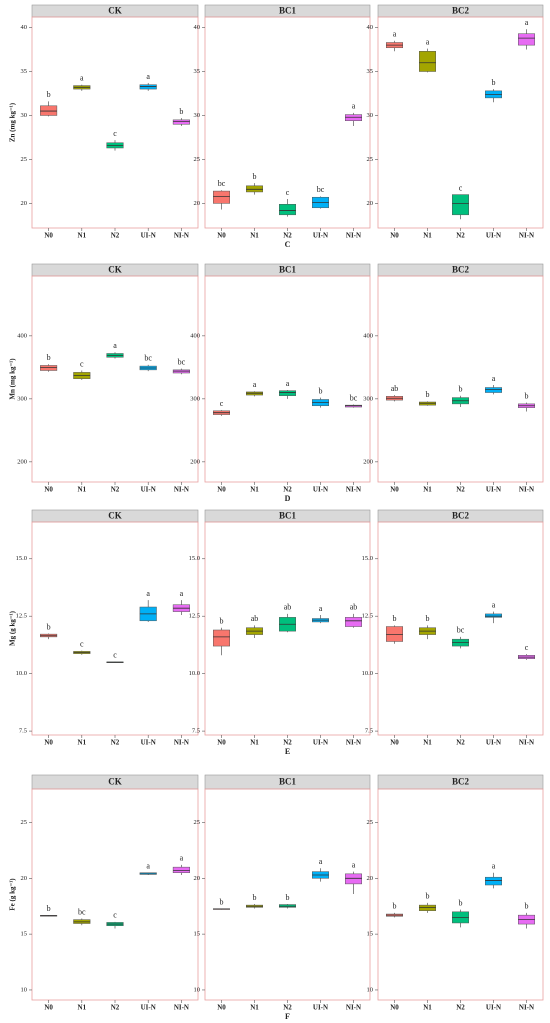 Image resolution: width=550 pixels, height=1023 pixels. I want to click on x-axis-label: D, so click(288, 498).